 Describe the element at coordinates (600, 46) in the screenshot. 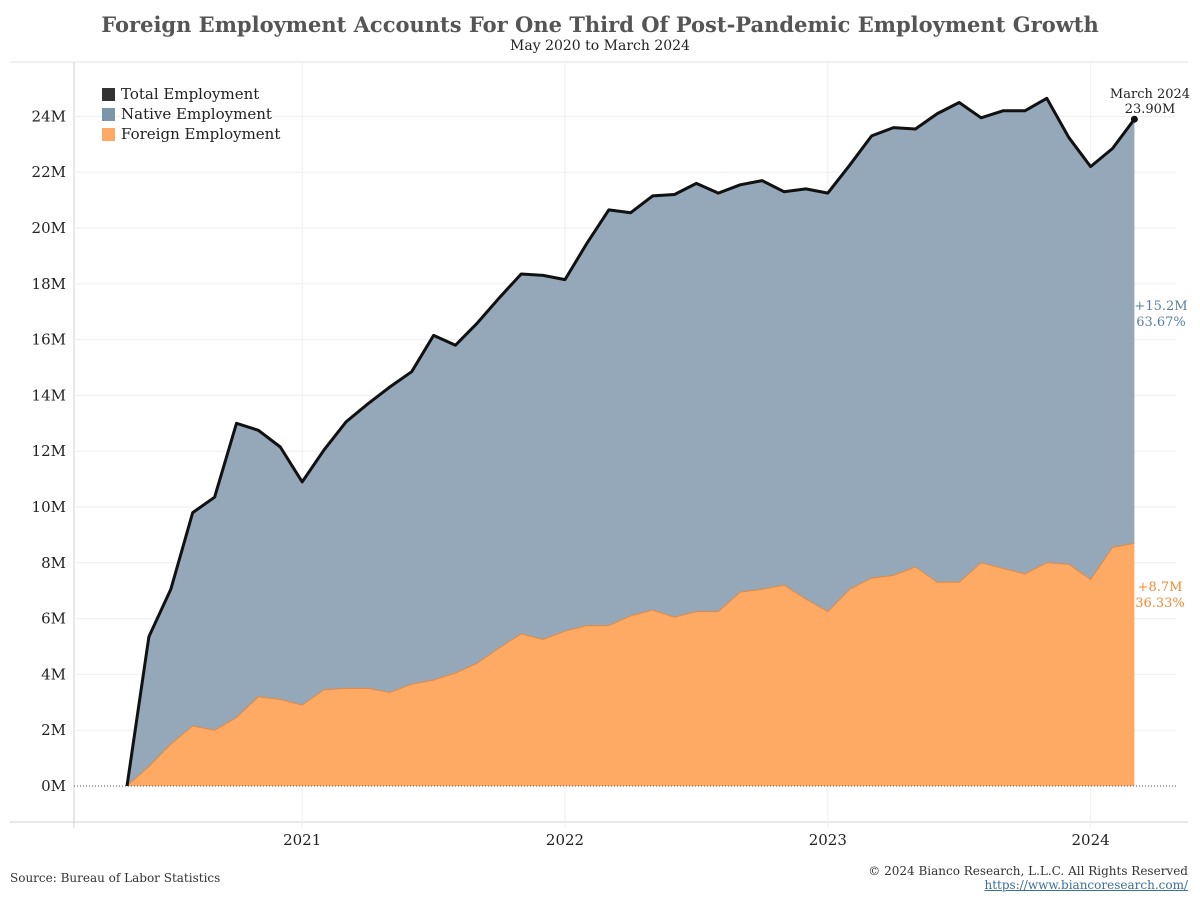

I see `chart-subtitle: May 2020 to March 2024` at that location.